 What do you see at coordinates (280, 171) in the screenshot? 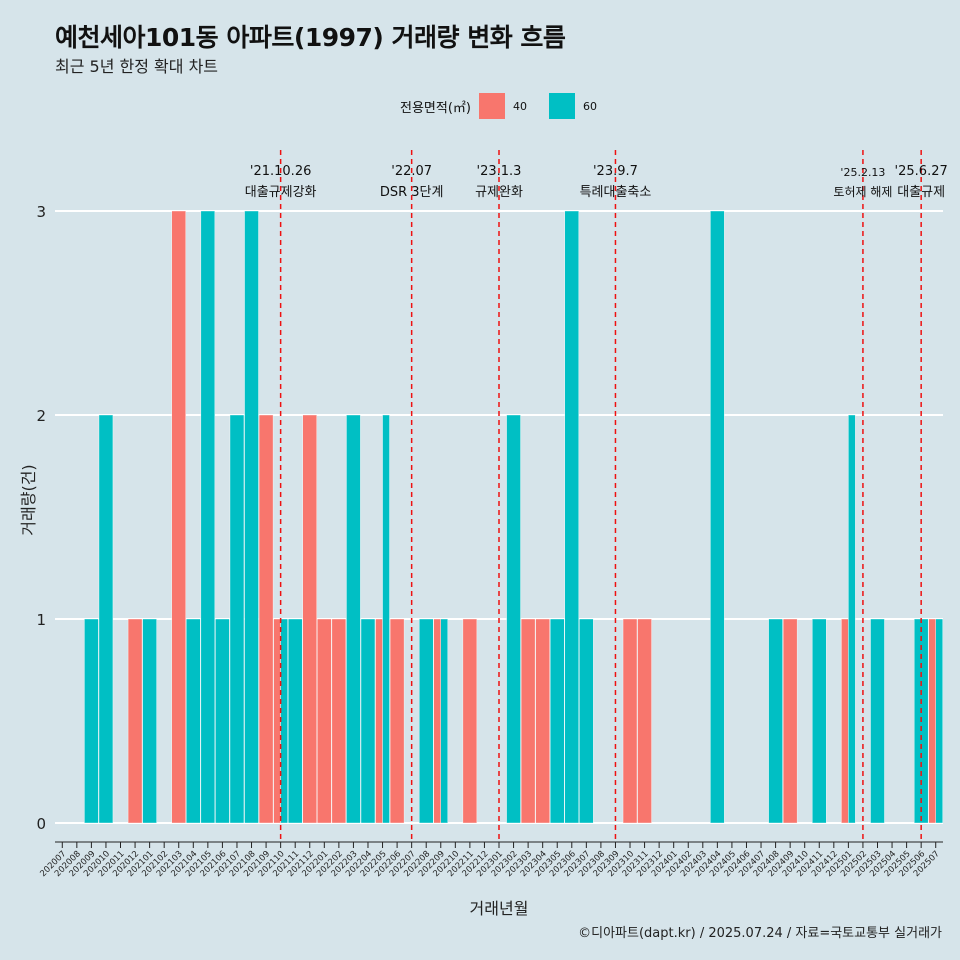
I see `event-date-label: '21.10.26` at bounding box center [280, 171].